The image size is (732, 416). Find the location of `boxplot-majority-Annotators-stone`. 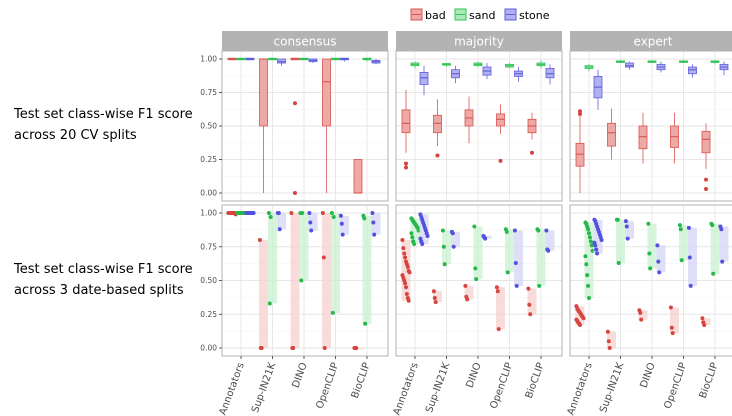

boxplot-majority-Annotators-stone is located at coordinates (424, 80).